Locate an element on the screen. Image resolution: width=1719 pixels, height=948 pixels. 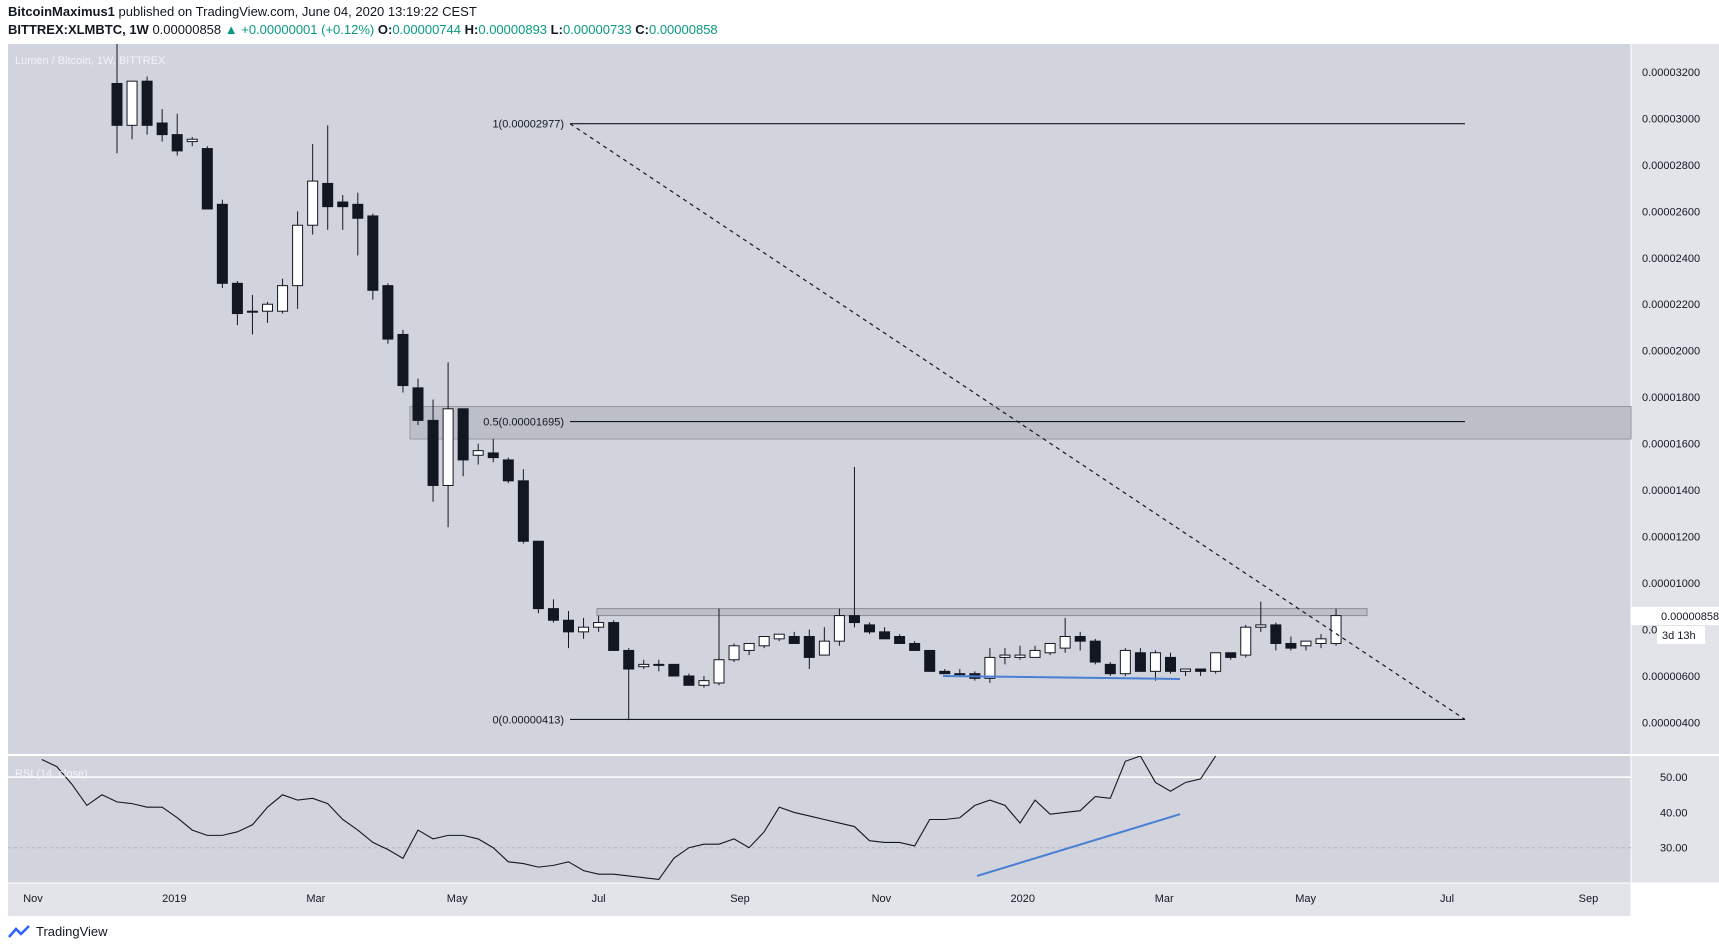
chart-title: Lumen / Bitcoin, 1W, BITTREX is located at coordinates (90, 61).